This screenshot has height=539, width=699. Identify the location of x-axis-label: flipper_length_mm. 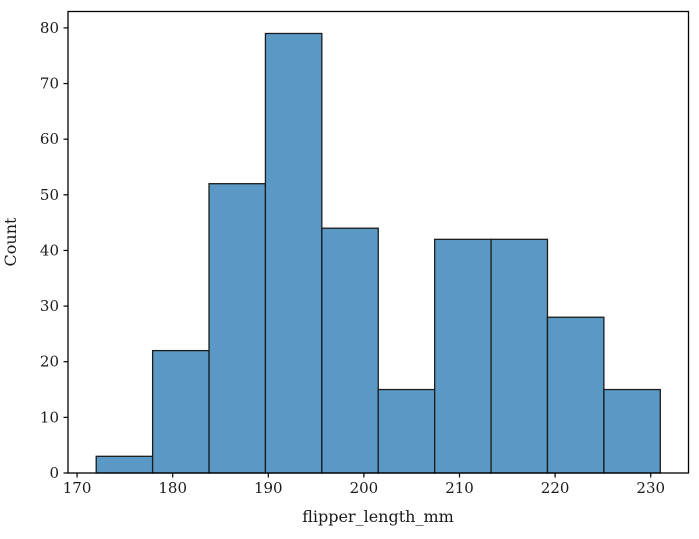
(378, 516).